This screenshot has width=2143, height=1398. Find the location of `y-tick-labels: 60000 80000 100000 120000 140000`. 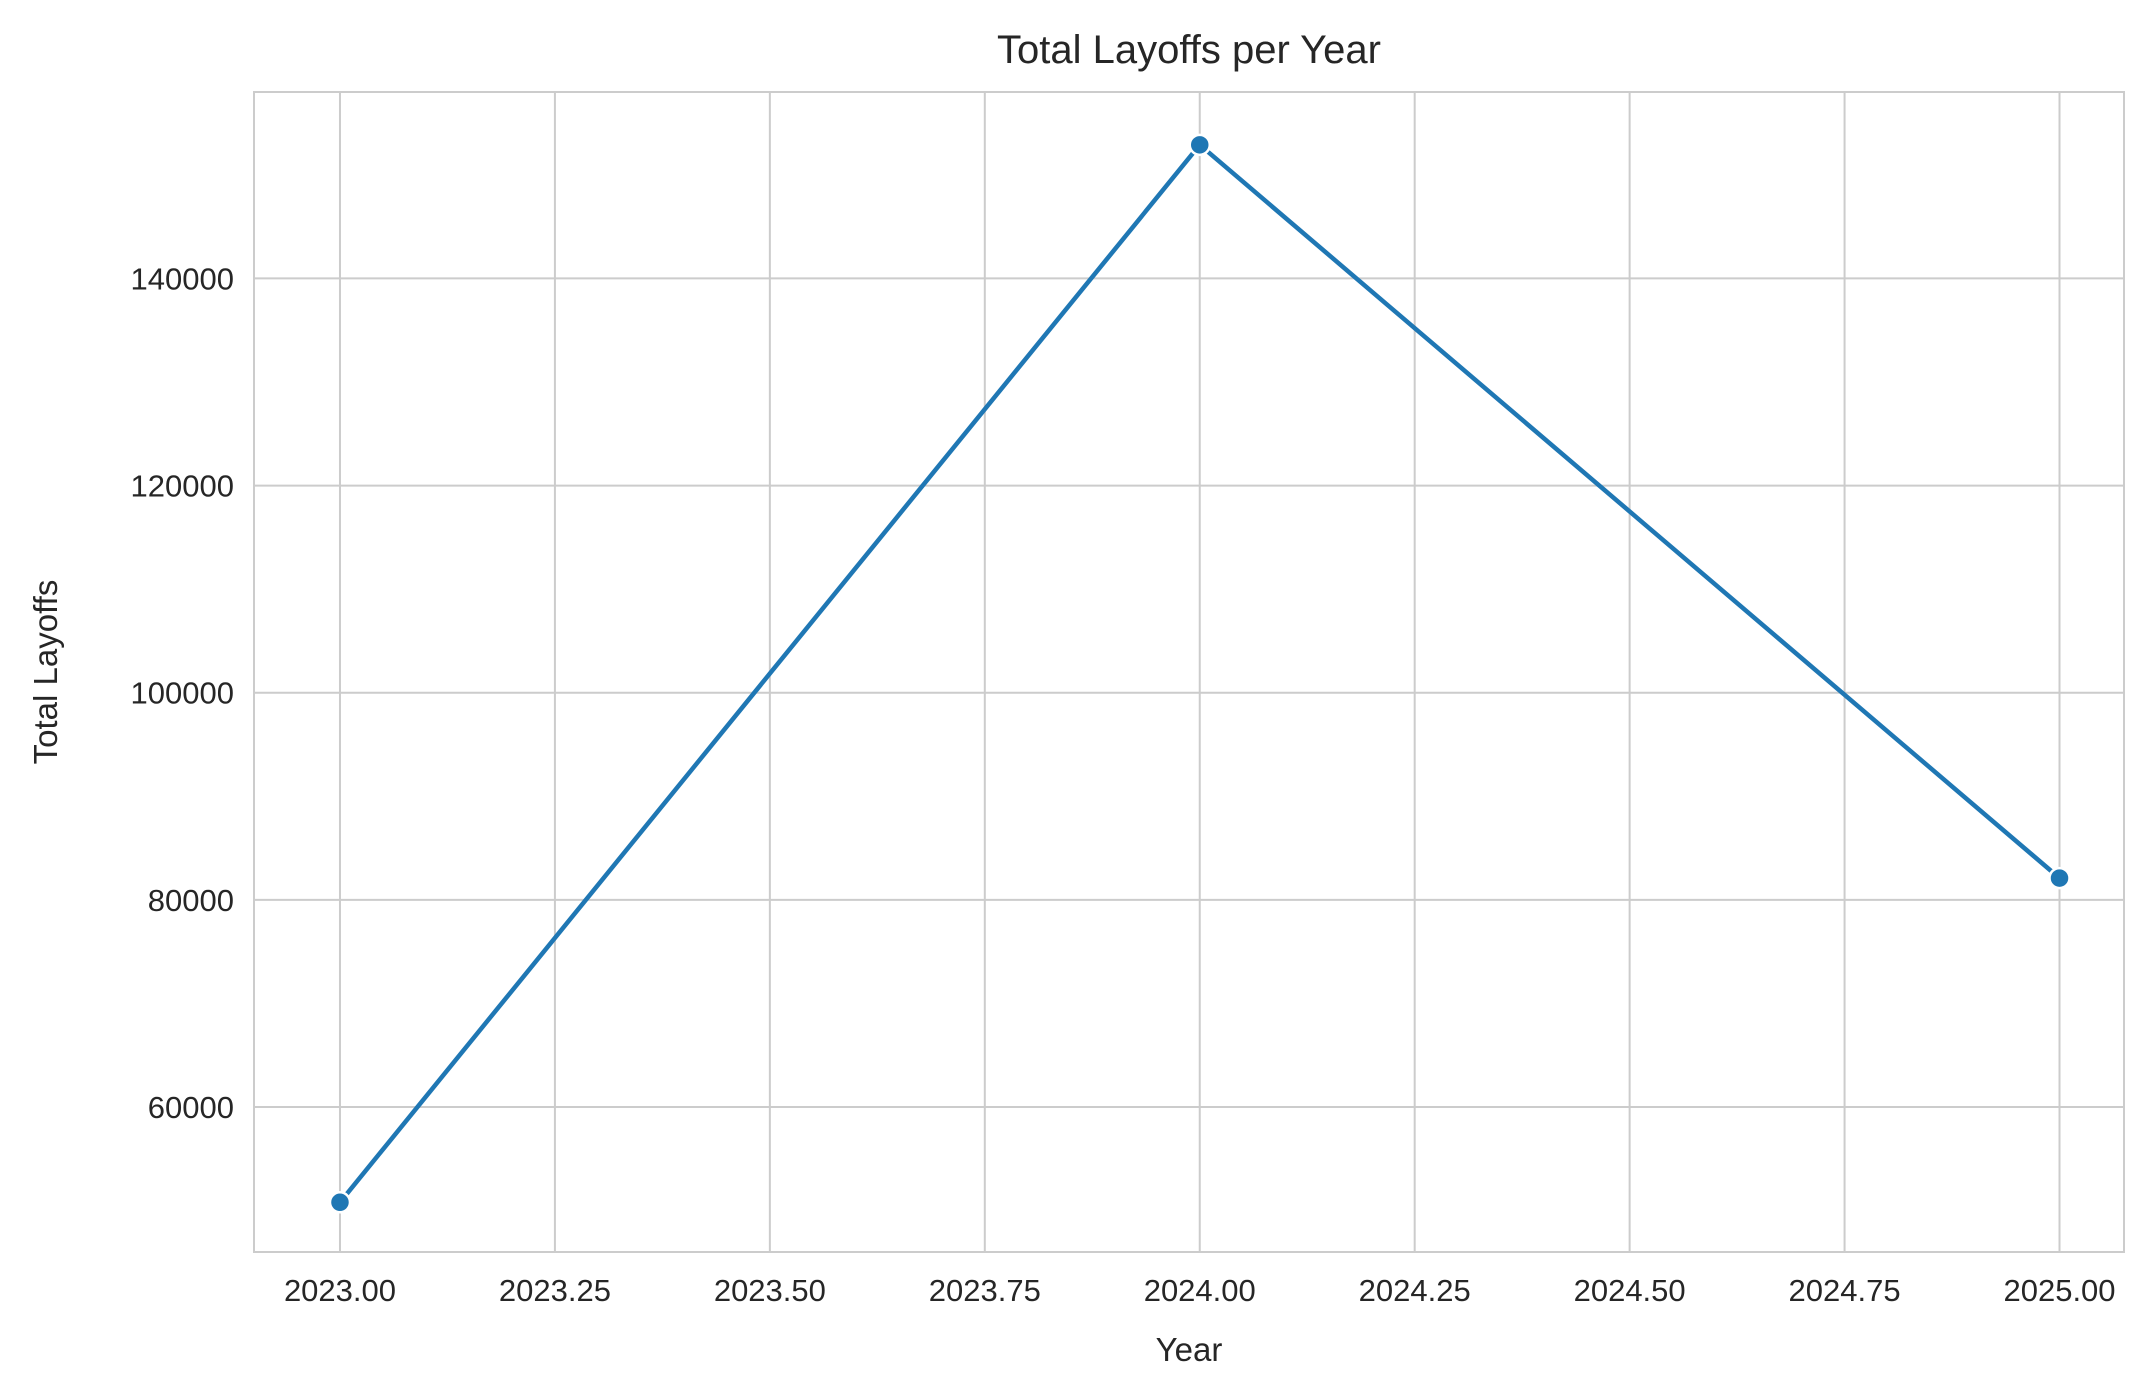

y-tick-labels: 60000 80000 100000 120000 140000 is located at coordinates (182, 693).